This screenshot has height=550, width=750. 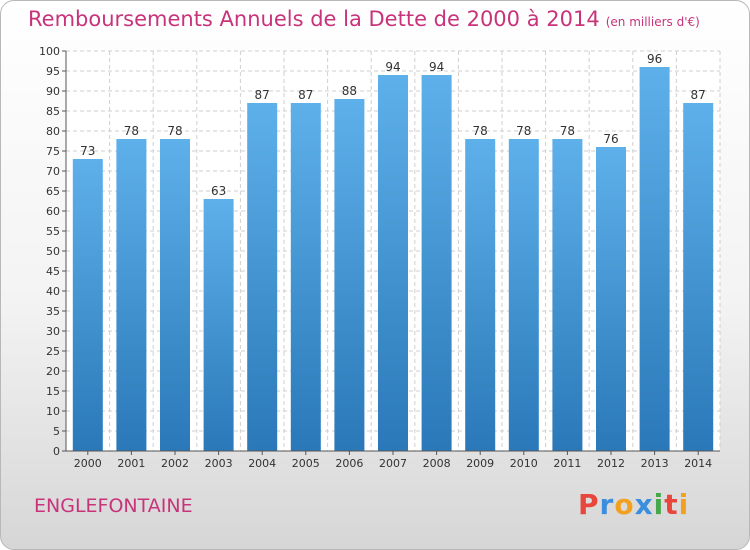 What do you see at coordinates (644, 504) in the screenshot?
I see `logo-letter: x` at bounding box center [644, 504].